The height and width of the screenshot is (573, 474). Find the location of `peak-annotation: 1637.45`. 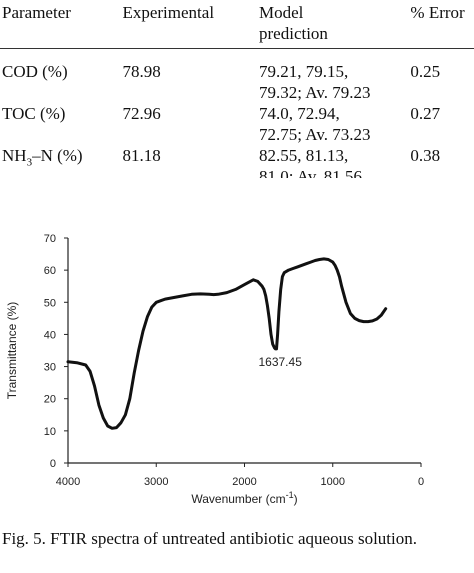

peak-annotation: 1637.45 is located at coordinates (280, 362).